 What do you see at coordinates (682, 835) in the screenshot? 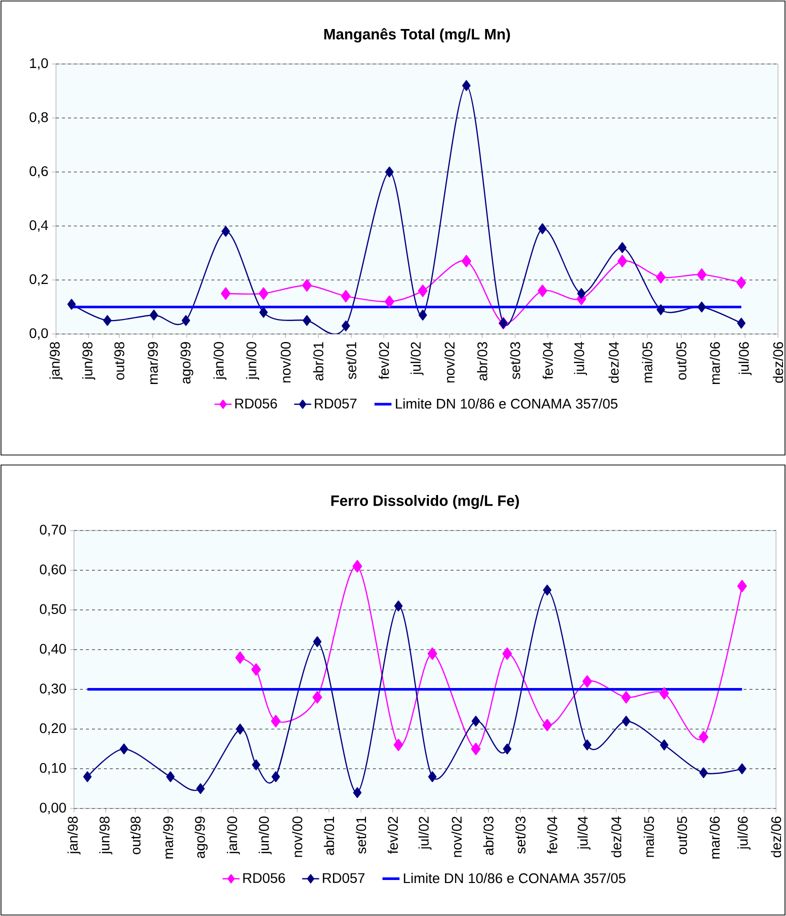
I see `x-tick-label: out/05` at bounding box center [682, 835].